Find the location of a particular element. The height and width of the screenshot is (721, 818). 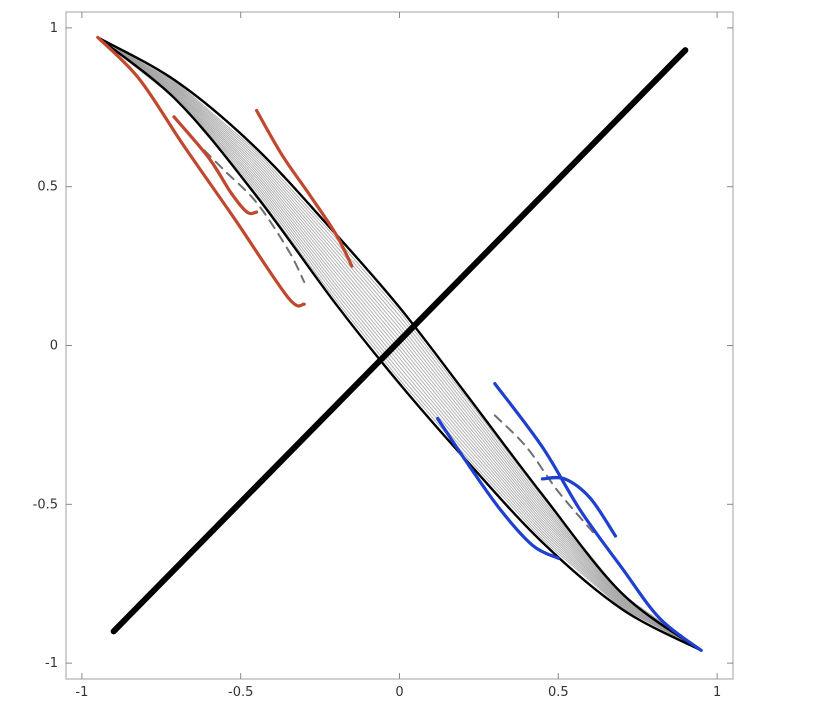

x-tick-label: -1 is located at coordinates (81, 692).